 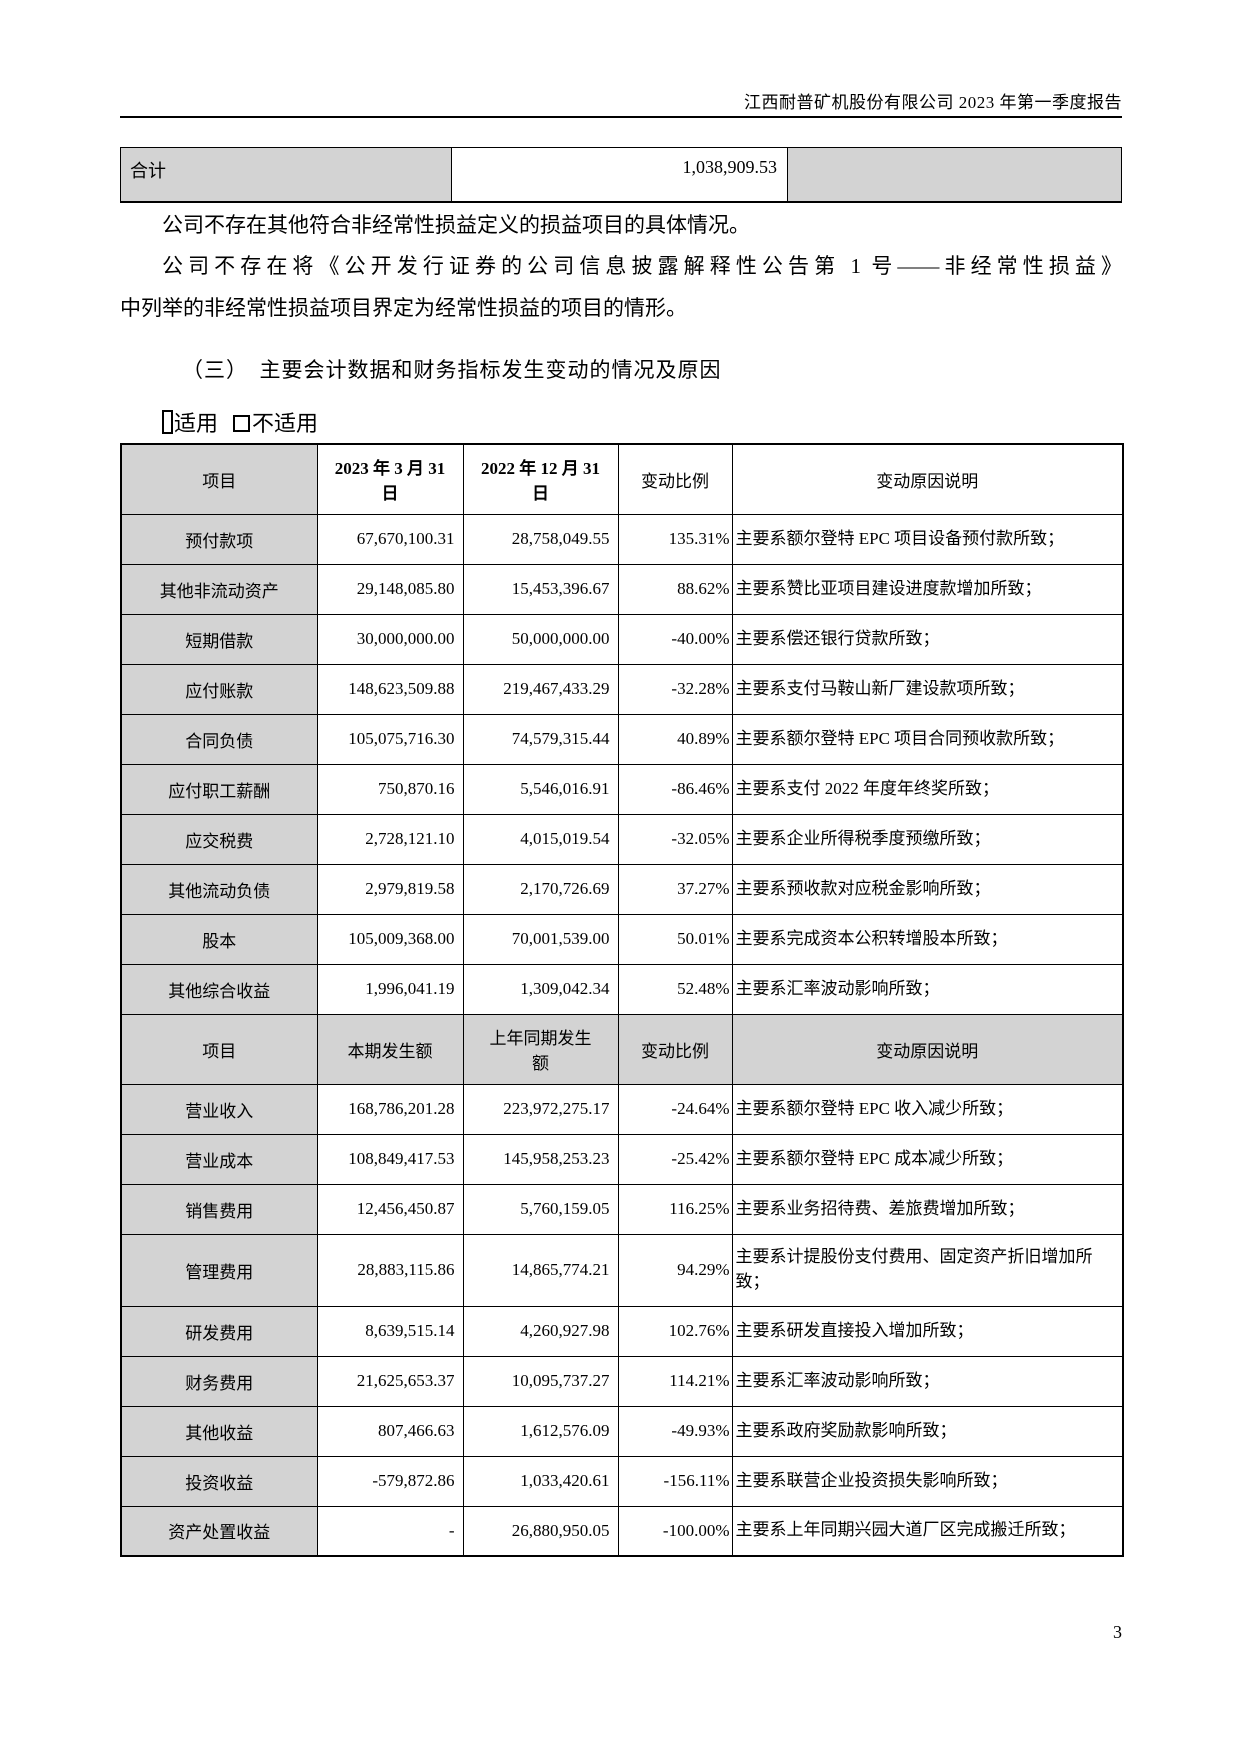 I want to click on cell-reason: 主要系预收款对应税金影响所致；, so click(x=927, y=889).